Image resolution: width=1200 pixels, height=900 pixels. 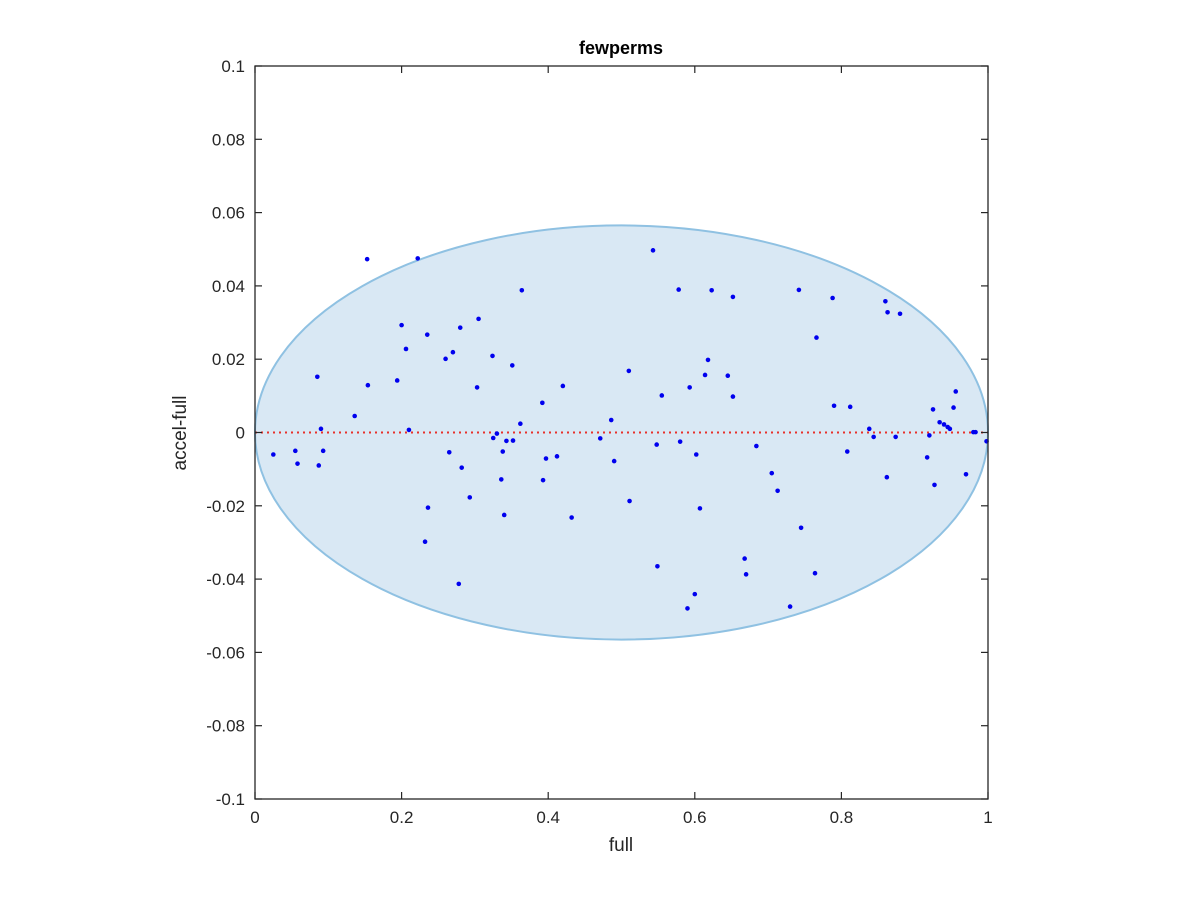 I want to click on y-tick-label: 0, so click(x=240, y=433).